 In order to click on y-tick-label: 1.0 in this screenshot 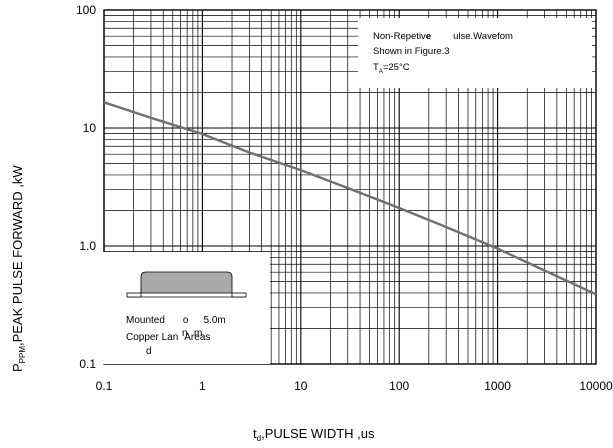, I will do `click(87, 246)`.